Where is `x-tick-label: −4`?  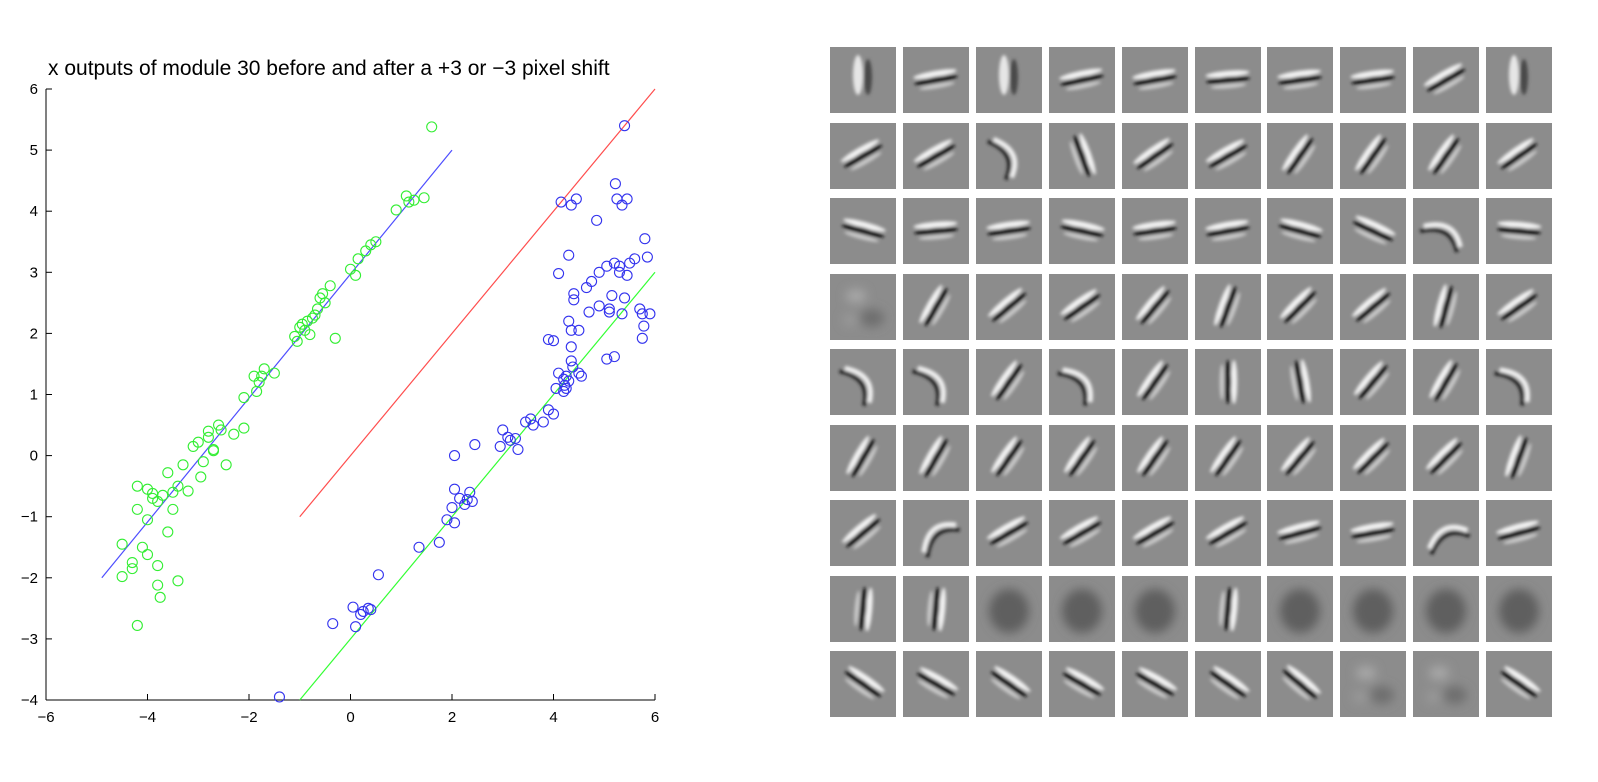 x-tick-label: −4 is located at coordinates (147, 717).